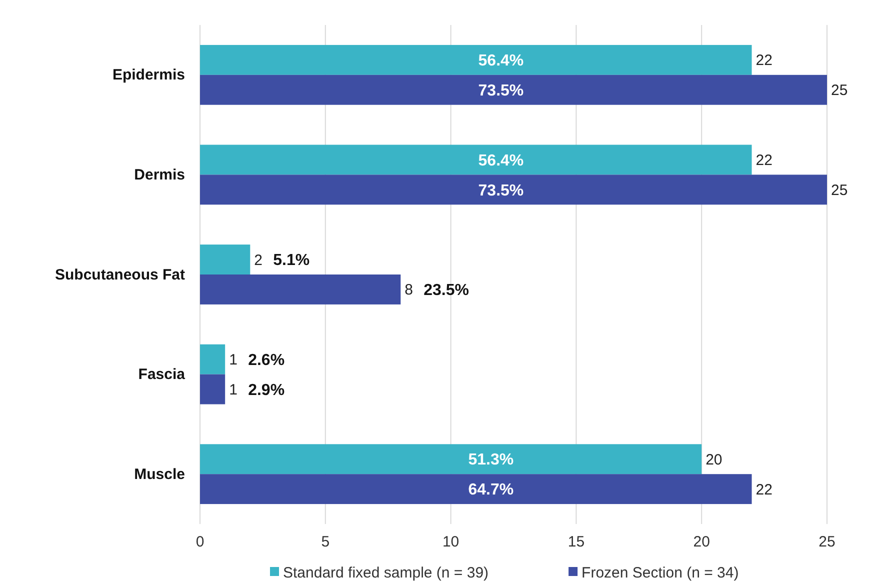 This screenshot has height=584, width=882. What do you see at coordinates (119, 275) in the screenshot?
I see `y-tick-label: Subcutaneous Fat` at bounding box center [119, 275].